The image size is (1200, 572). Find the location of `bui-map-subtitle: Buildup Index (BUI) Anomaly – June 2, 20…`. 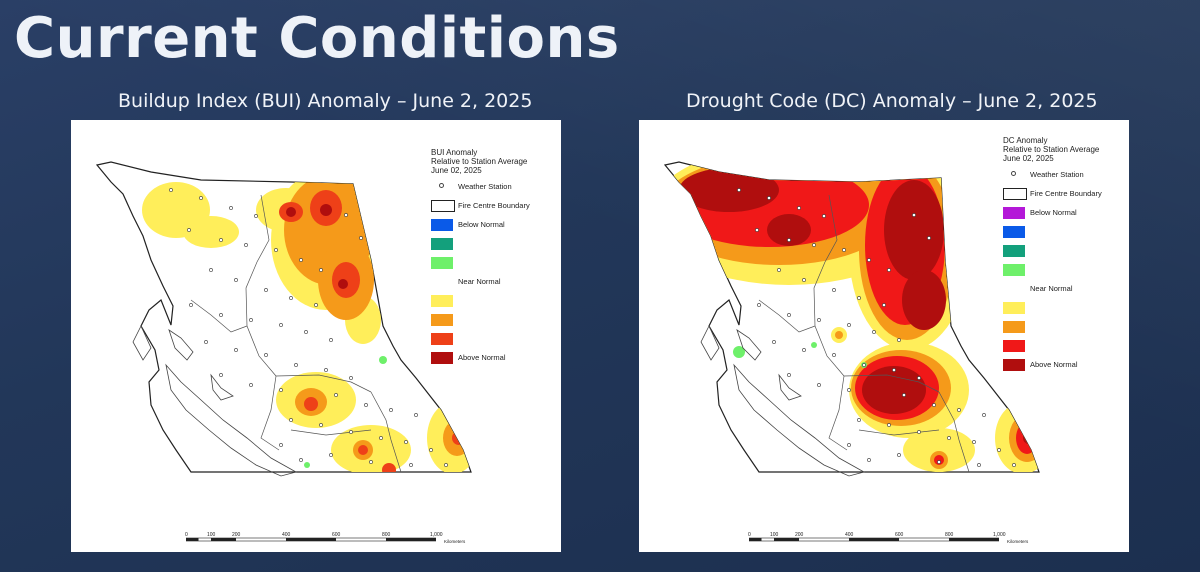

bui-map-subtitle: Buildup Index (BUI) Anomaly – June 2, 20… is located at coordinates (325, 101).